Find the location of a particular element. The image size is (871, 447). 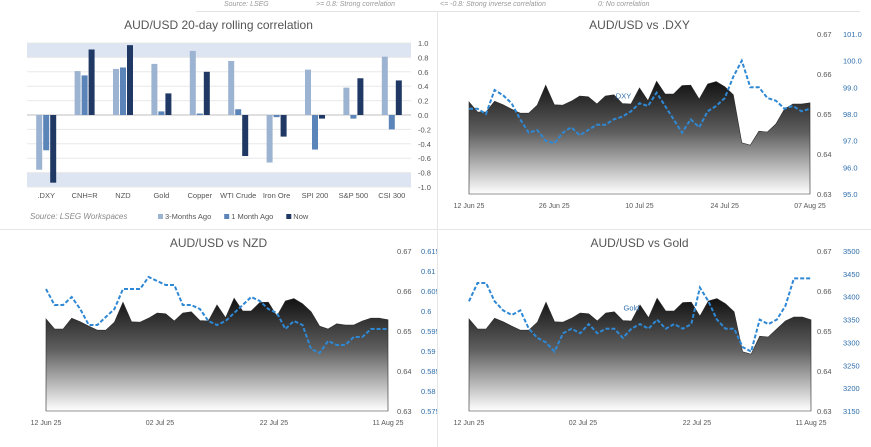

right-axis-tick: 95.0 is located at coordinates (850, 194).